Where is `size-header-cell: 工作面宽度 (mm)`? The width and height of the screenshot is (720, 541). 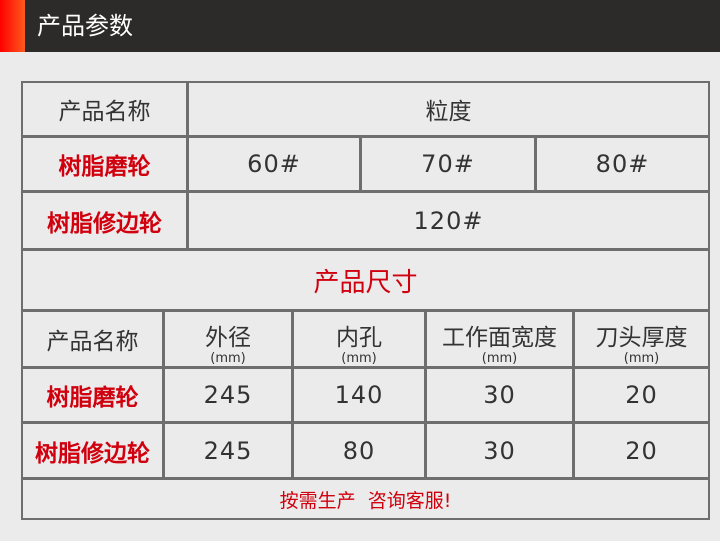
size-header-cell: 工作面宽度 (mm) is located at coordinates (499, 339).